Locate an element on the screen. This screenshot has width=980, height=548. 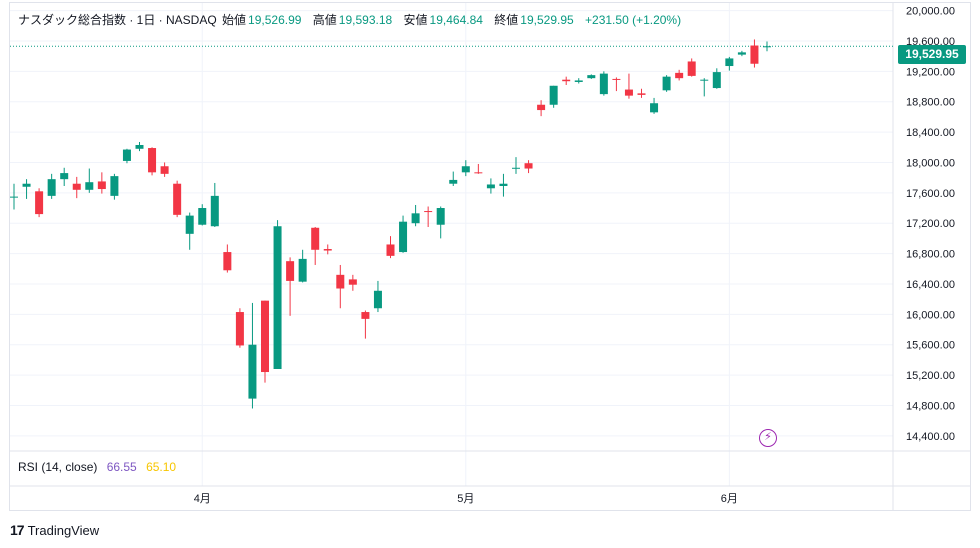
y-tick-label: 18,400.00 is located at coordinates (930, 133).